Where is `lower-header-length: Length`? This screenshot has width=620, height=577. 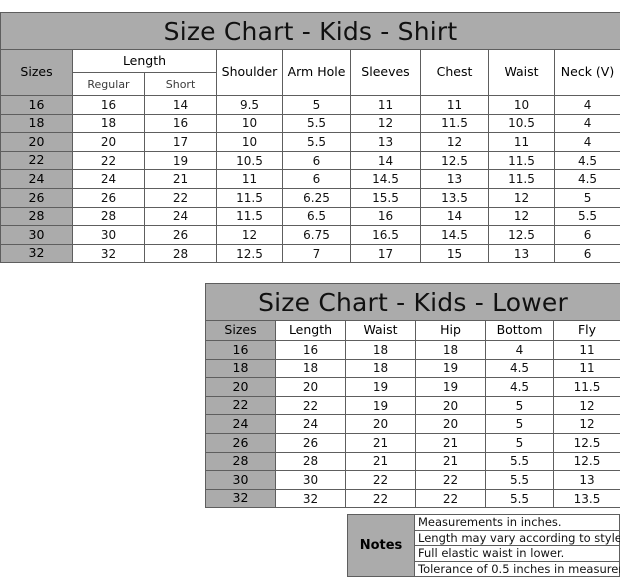 lower-header-length: Length is located at coordinates (311, 331).